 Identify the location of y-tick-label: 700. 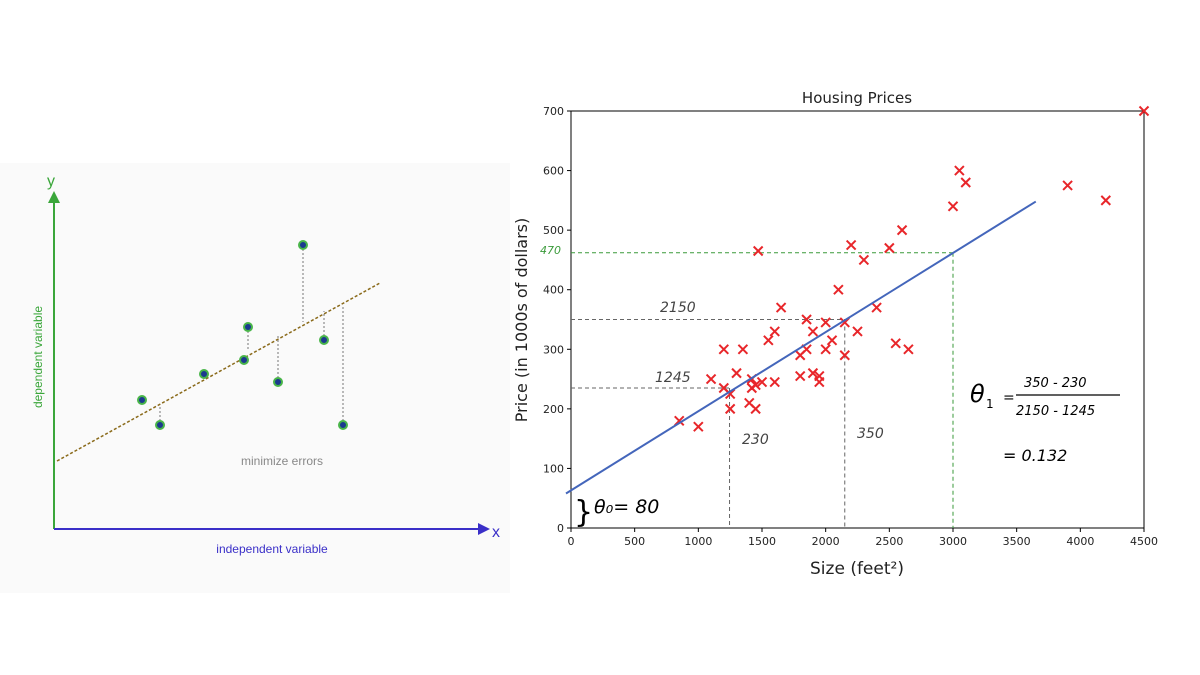
(553, 111).